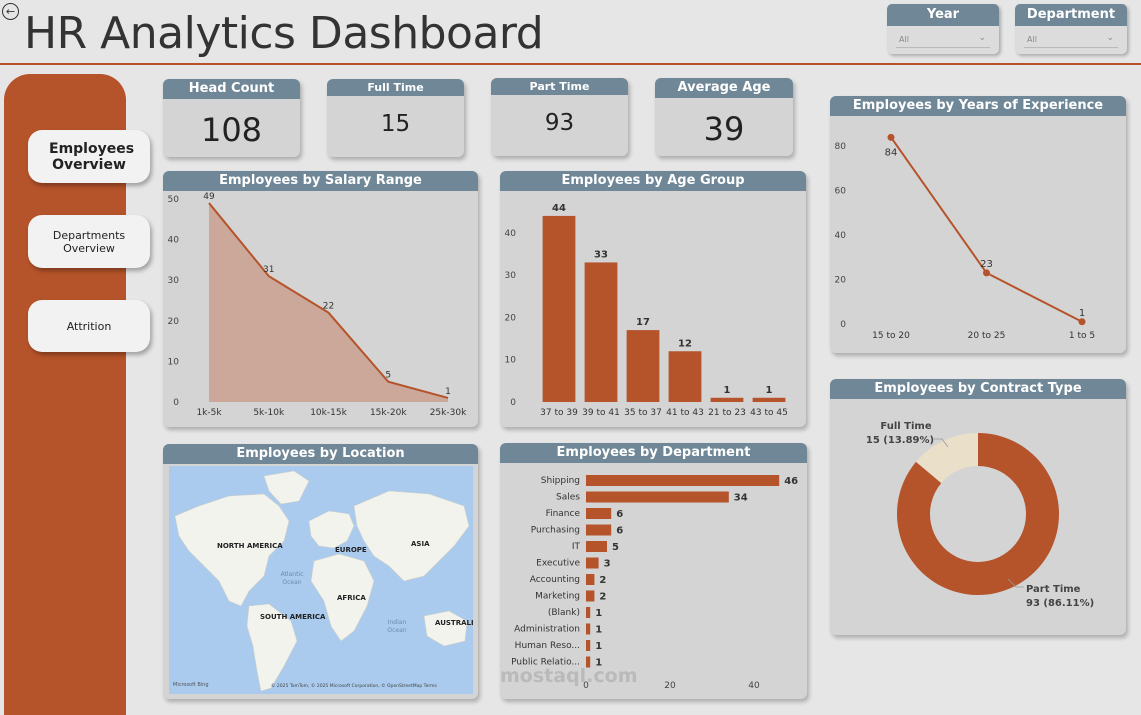 The image size is (1141, 715). What do you see at coordinates (986, 229) in the screenshot?
I see `series-line` at bounding box center [986, 229].